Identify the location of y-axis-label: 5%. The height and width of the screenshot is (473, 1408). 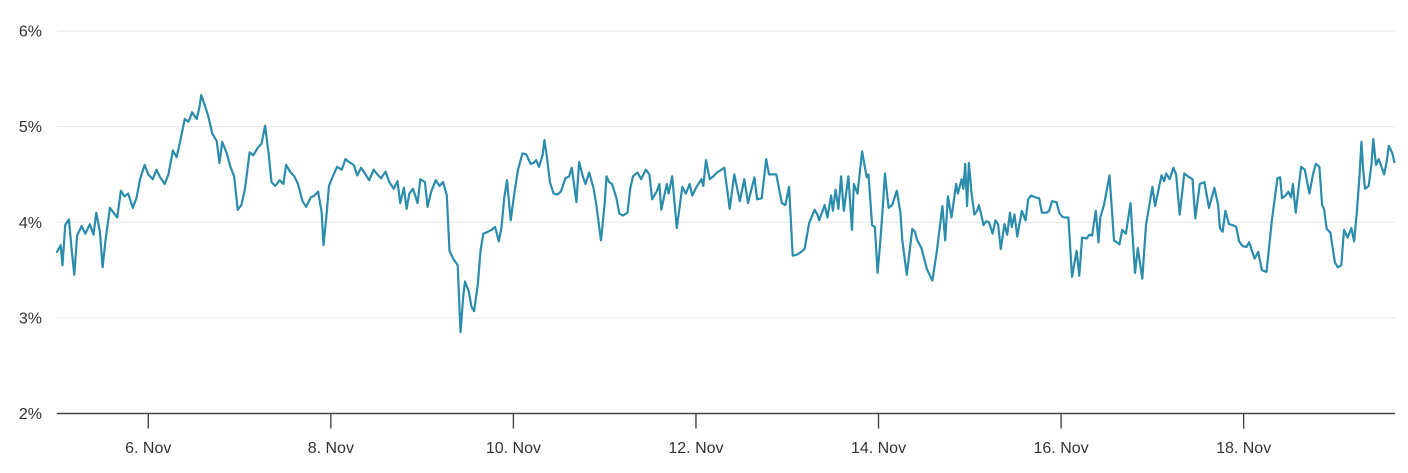
(30, 127).